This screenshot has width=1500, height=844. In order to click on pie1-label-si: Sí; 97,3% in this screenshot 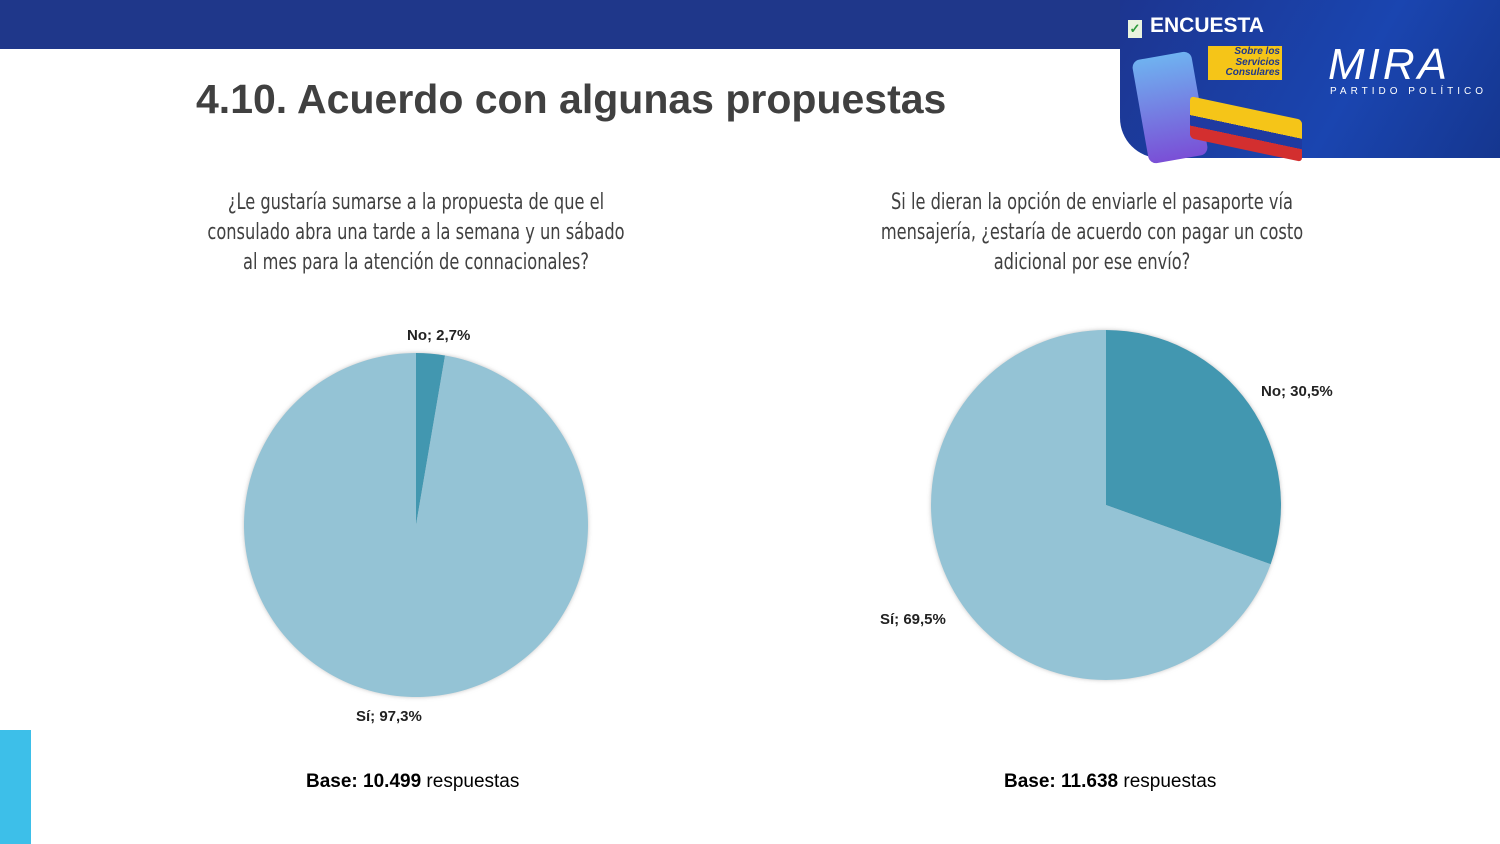, I will do `click(389, 716)`.